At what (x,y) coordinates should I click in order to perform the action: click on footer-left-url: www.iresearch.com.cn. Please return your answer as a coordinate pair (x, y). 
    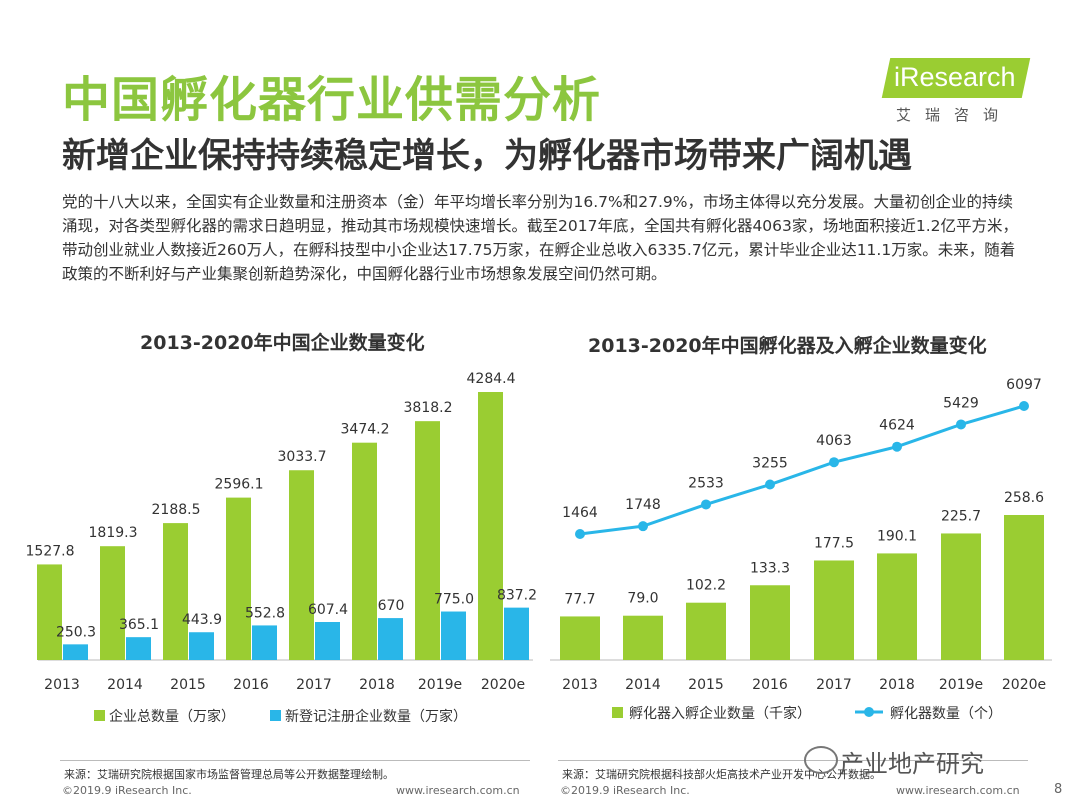
    Looking at the image, I should click on (458, 790).